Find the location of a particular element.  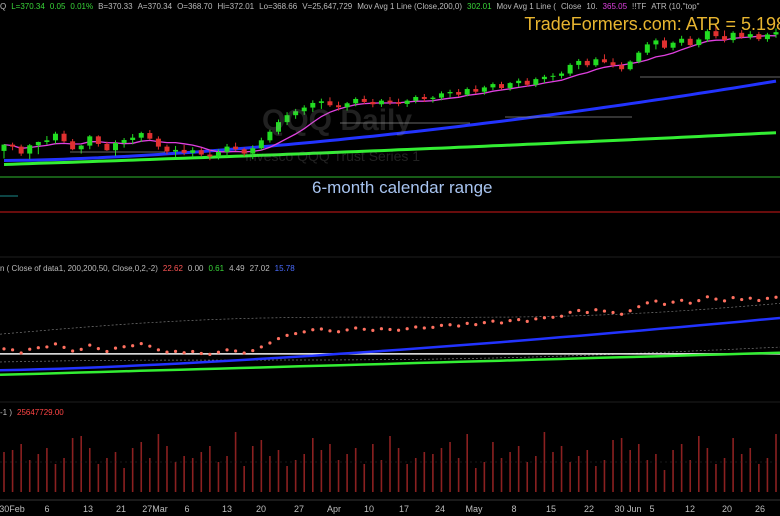

indicator-mid-line is located at coordinates (390, 344).